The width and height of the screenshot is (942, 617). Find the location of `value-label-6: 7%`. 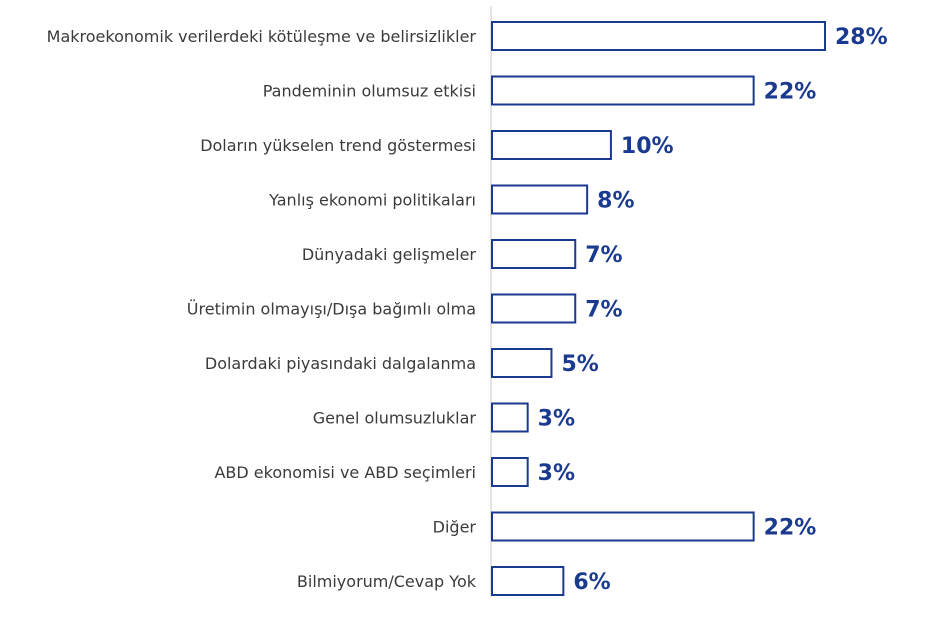

value-label-6: 7% is located at coordinates (603, 310).